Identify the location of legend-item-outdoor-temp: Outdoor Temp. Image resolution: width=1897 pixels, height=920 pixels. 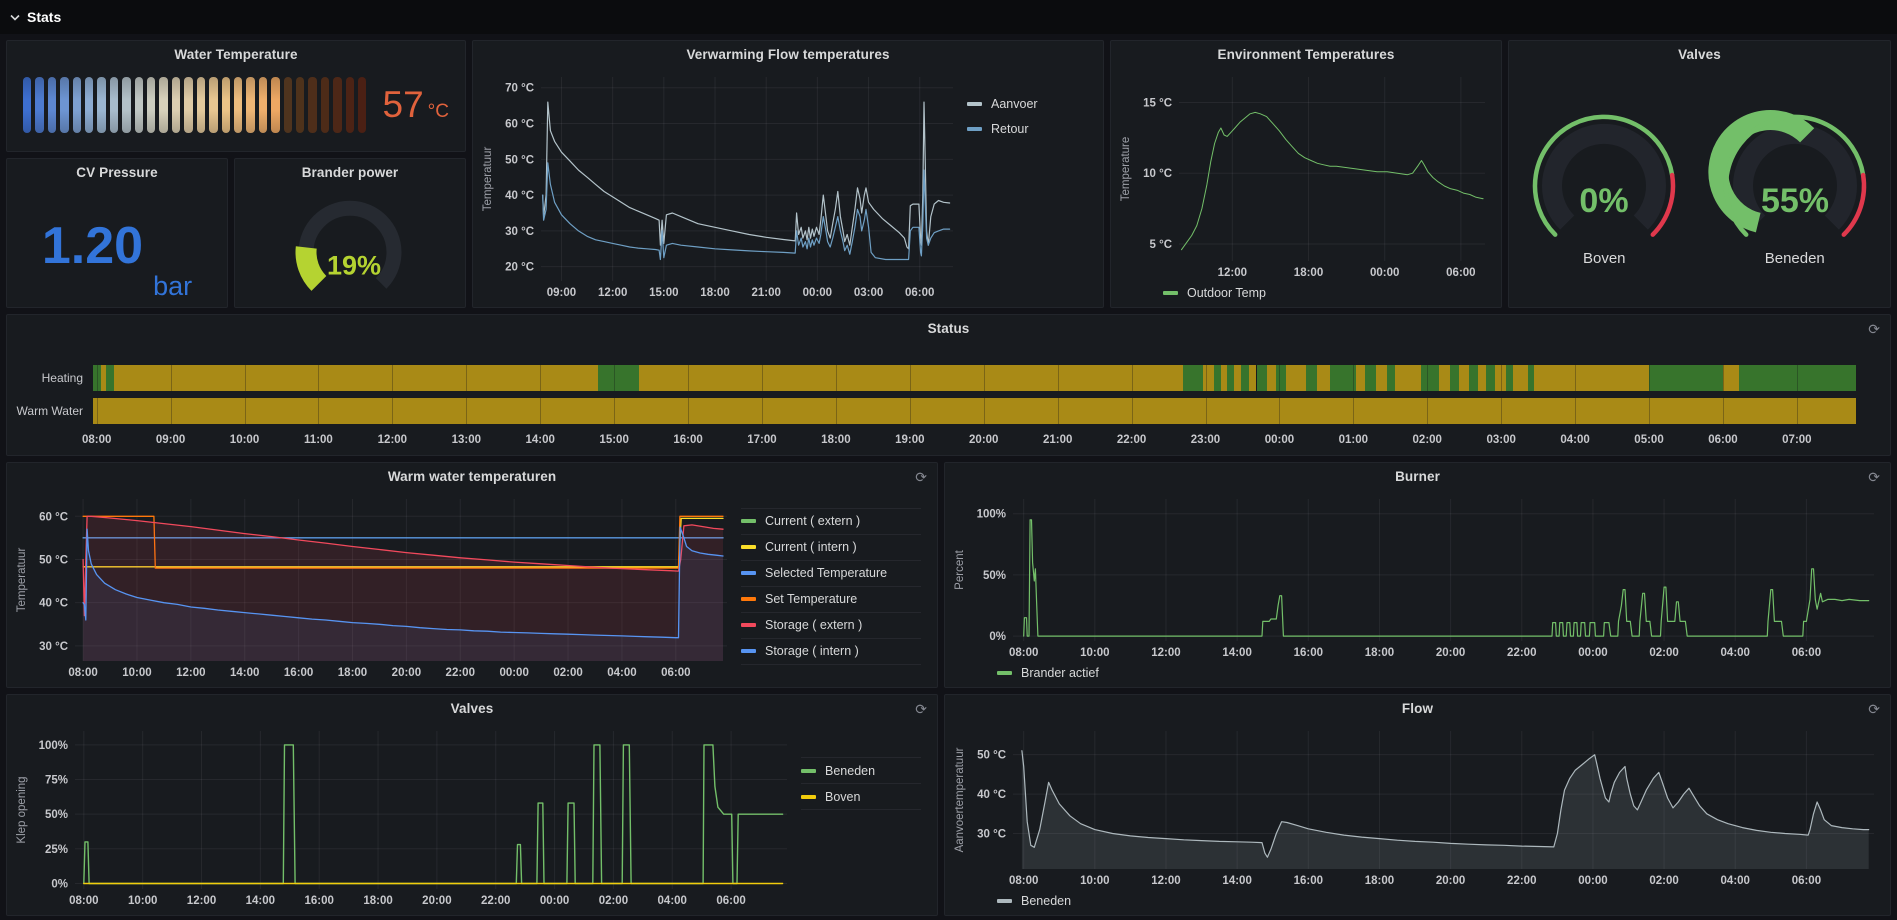
(1214, 293).